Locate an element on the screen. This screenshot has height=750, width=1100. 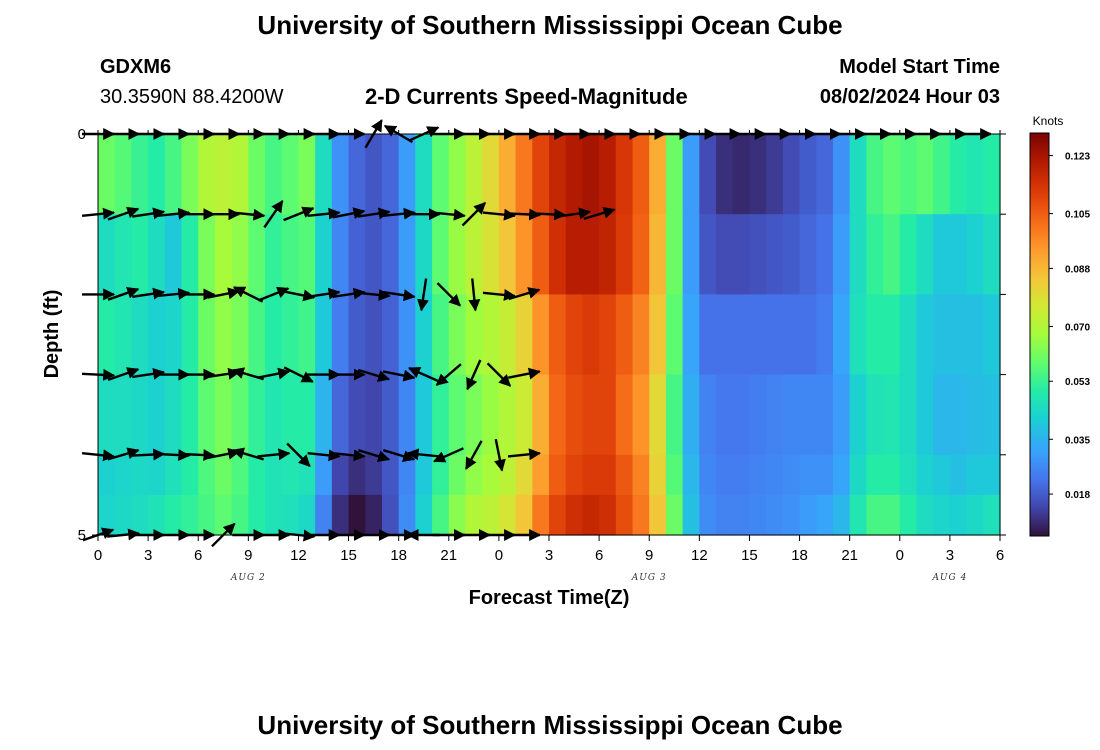
x-tick-label: 12 is located at coordinates (699, 555).